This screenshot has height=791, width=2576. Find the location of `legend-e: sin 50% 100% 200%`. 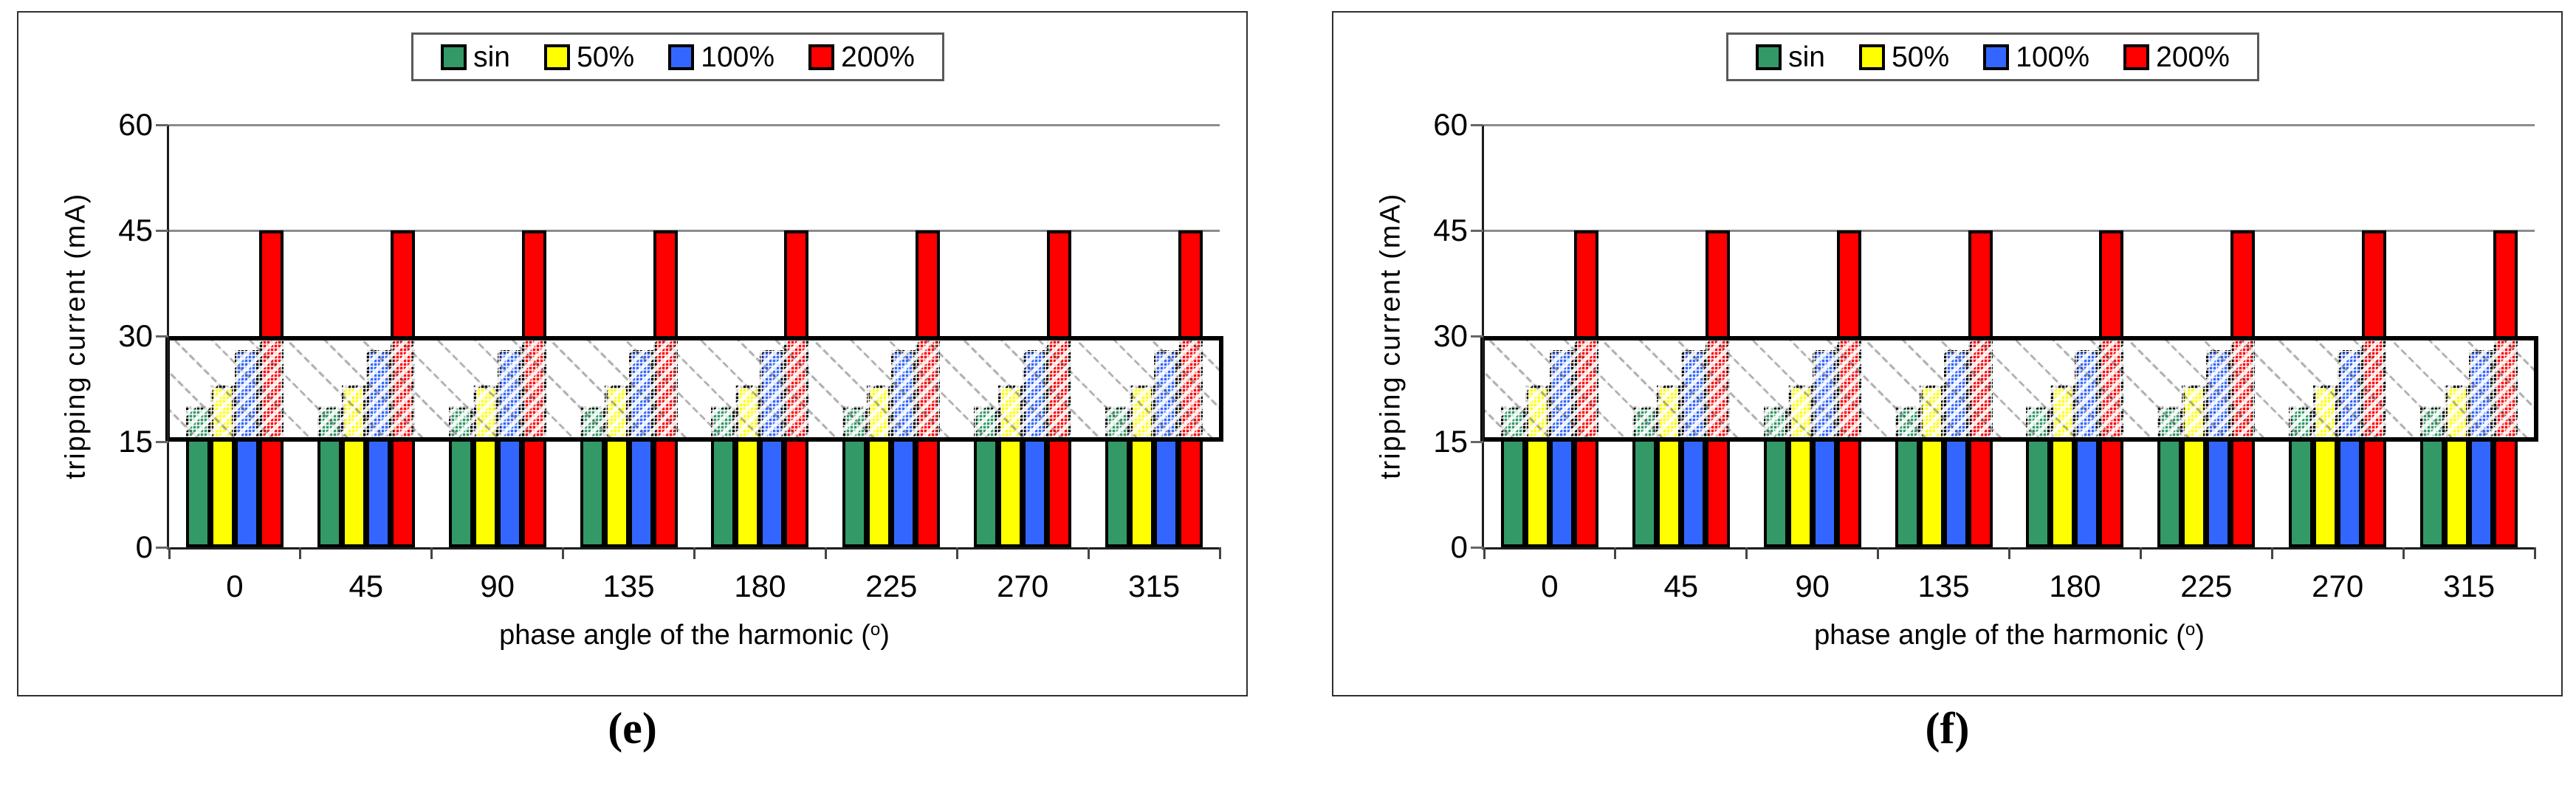

legend-e: sin 50% 100% 200% is located at coordinates (677, 56).